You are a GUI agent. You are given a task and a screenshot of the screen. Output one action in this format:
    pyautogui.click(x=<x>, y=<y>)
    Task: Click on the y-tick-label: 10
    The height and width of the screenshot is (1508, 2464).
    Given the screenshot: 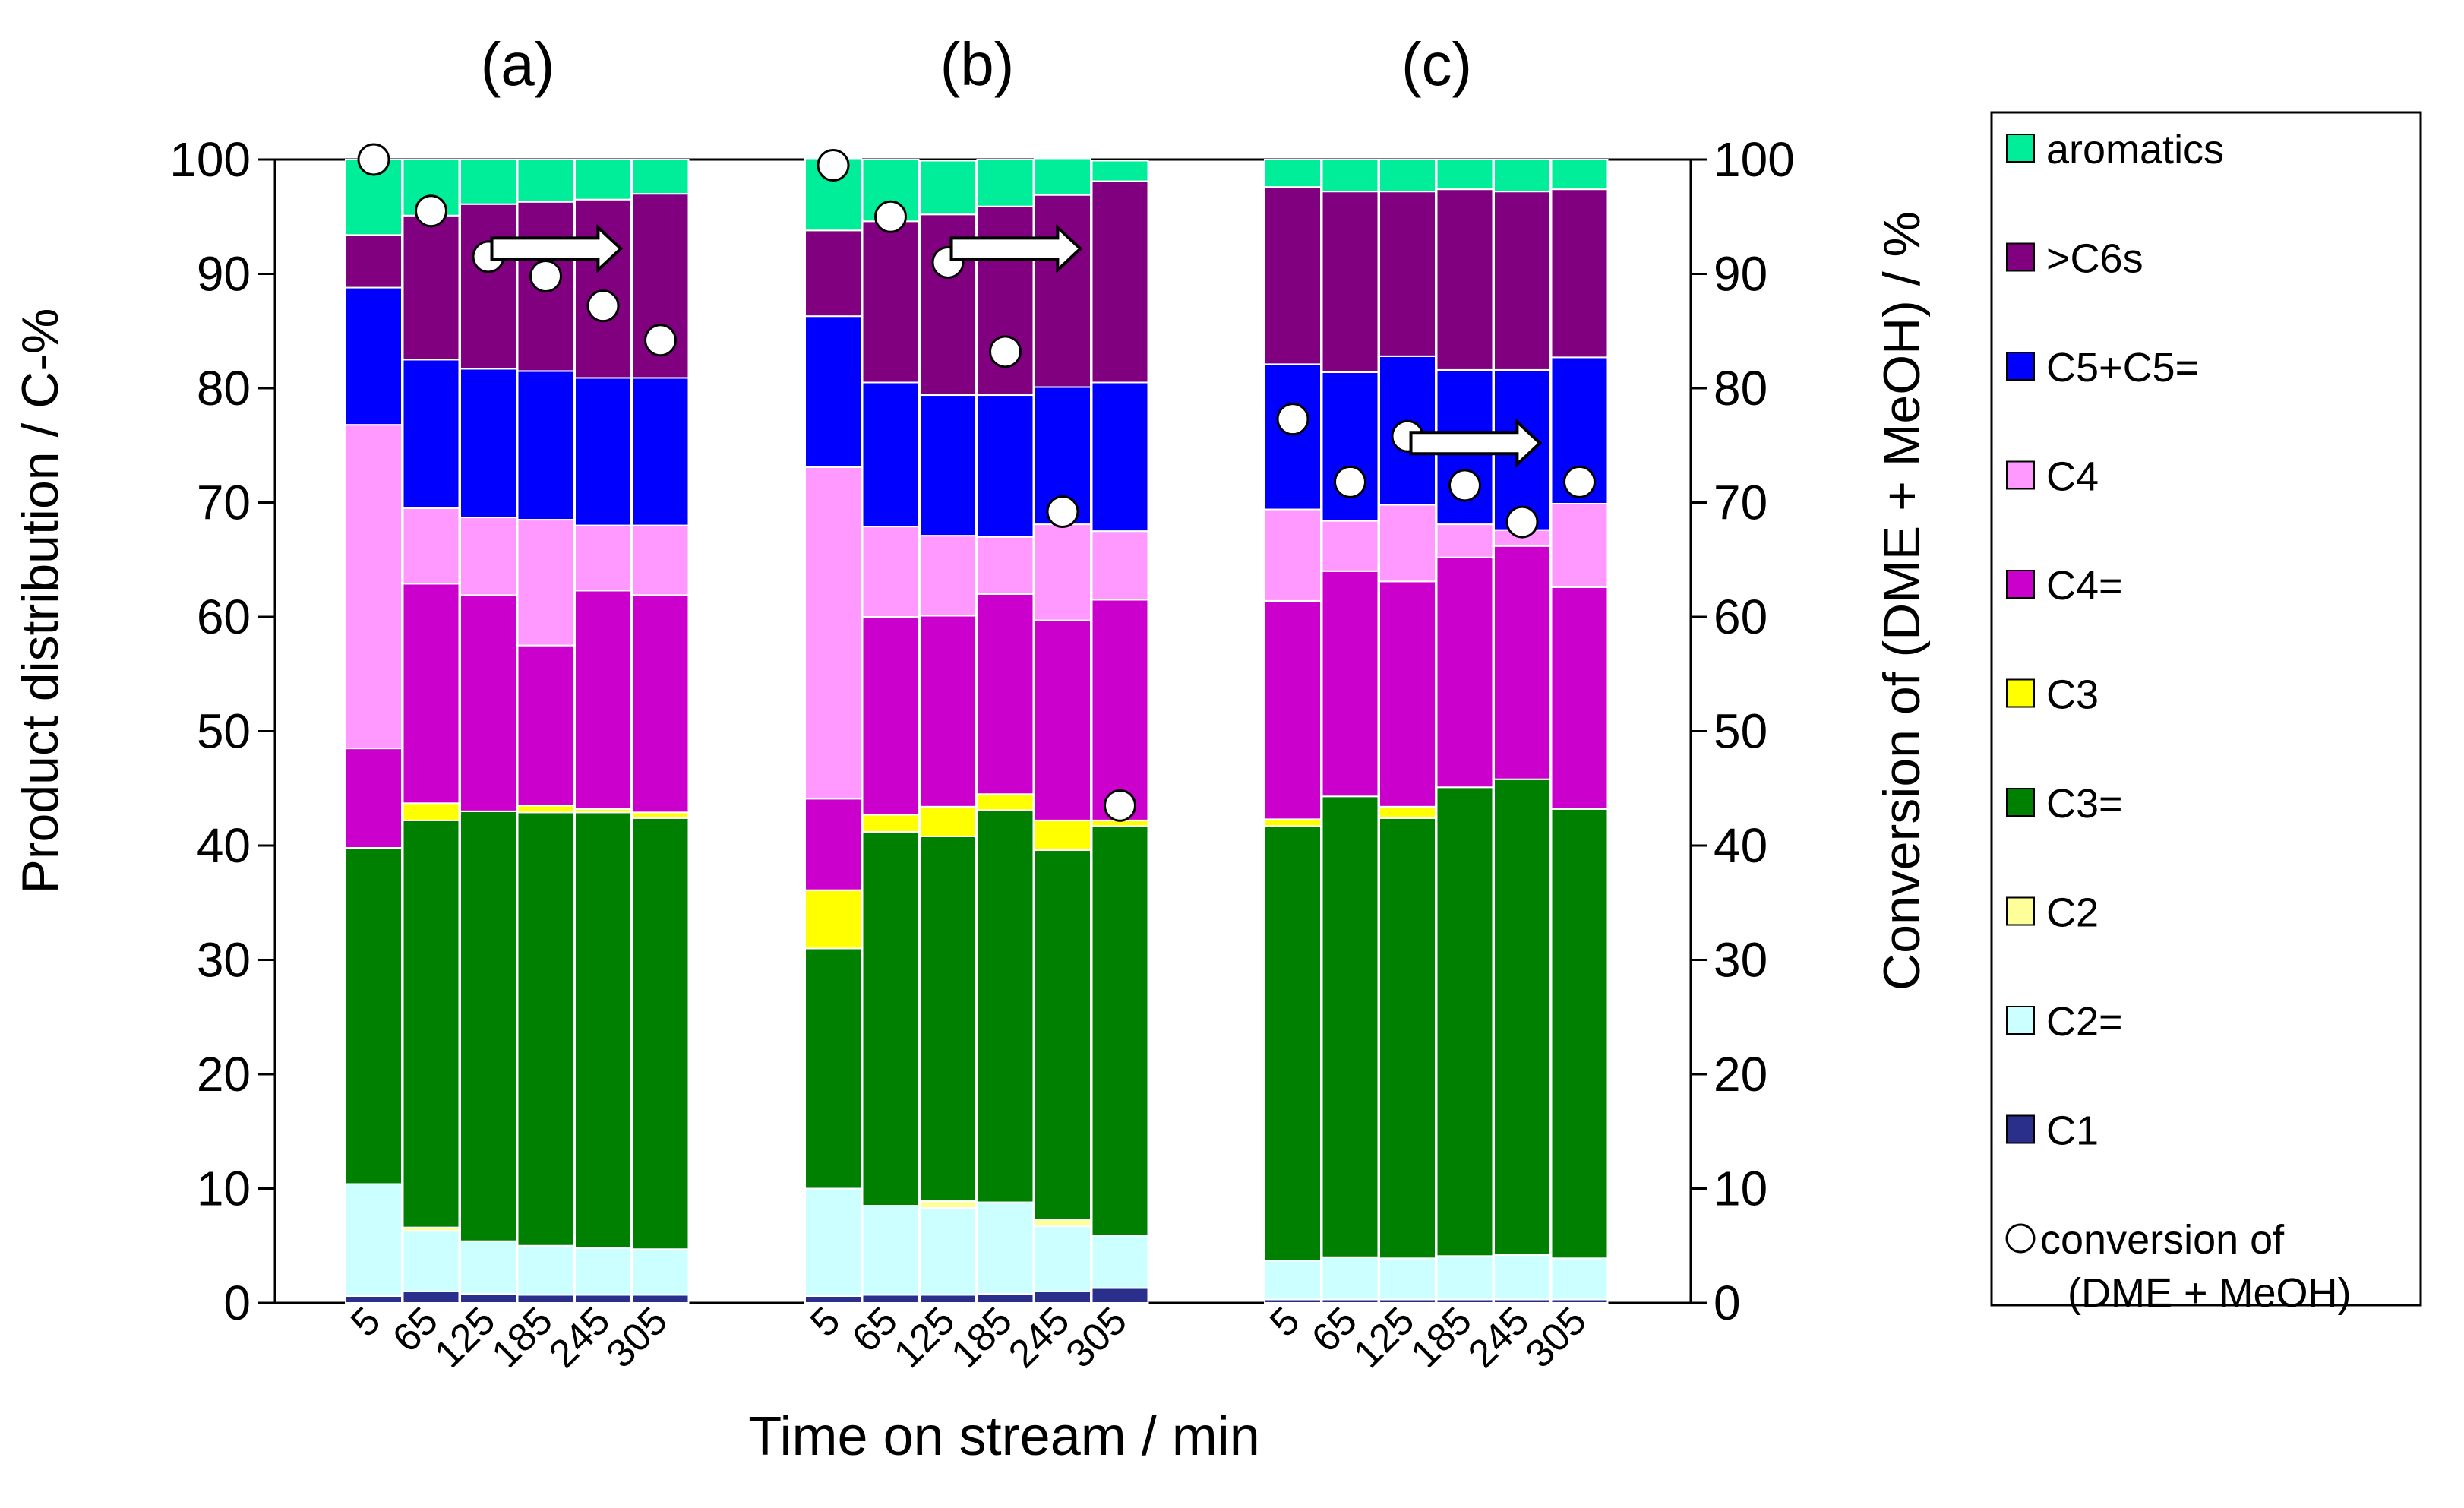 What is the action you would take?
    pyautogui.click(x=224, y=1189)
    